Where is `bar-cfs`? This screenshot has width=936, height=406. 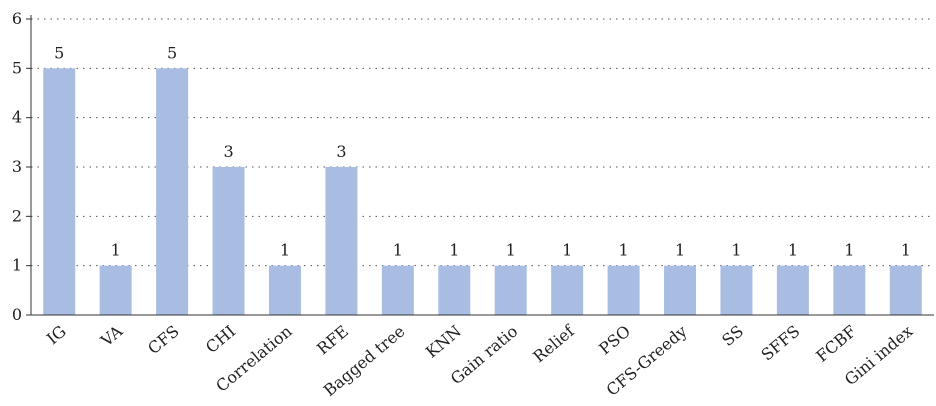 bar-cfs is located at coordinates (172, 191).